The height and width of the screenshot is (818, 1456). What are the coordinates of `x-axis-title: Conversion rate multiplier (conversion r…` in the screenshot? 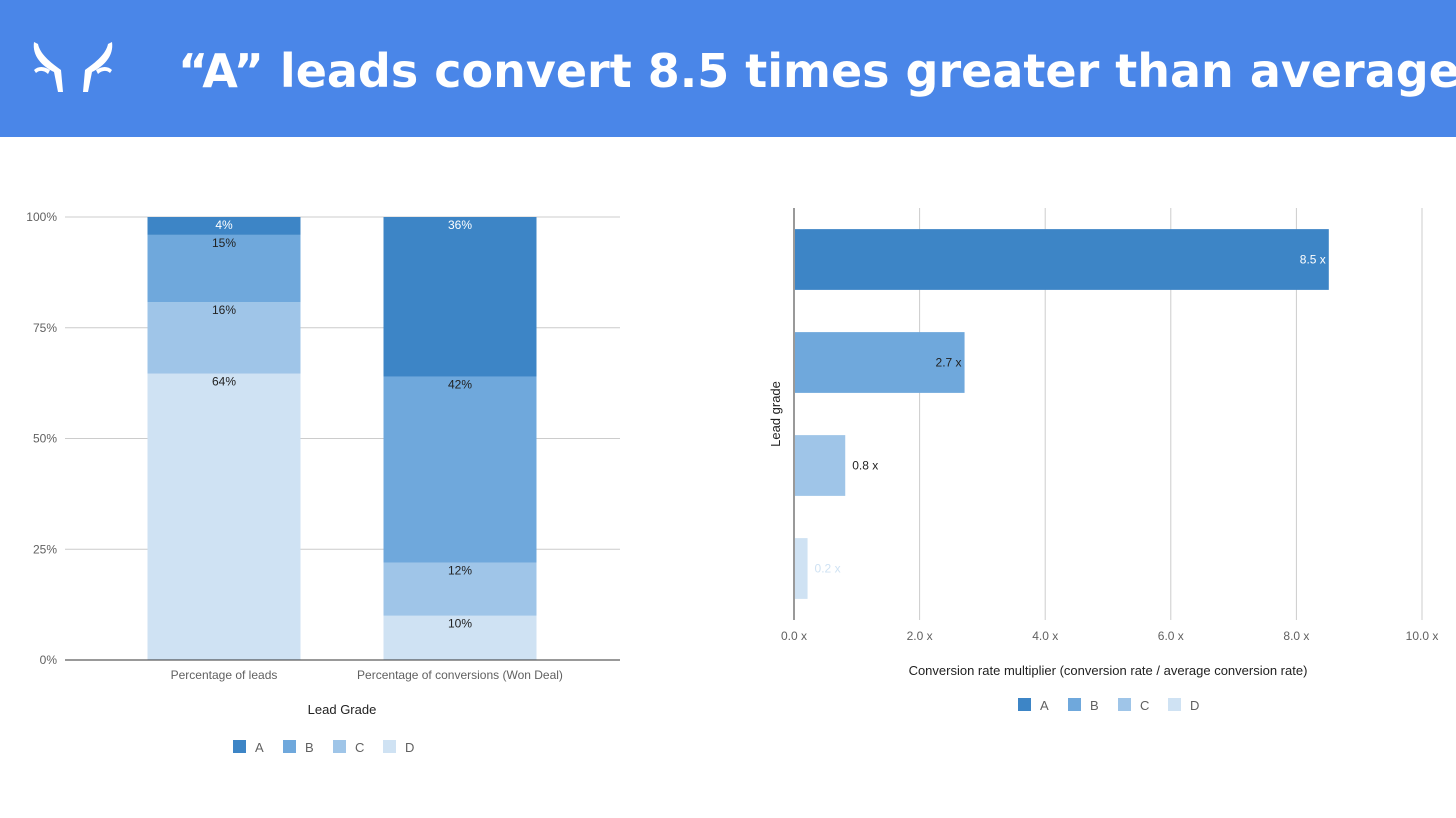 It's located at (1108, 670).